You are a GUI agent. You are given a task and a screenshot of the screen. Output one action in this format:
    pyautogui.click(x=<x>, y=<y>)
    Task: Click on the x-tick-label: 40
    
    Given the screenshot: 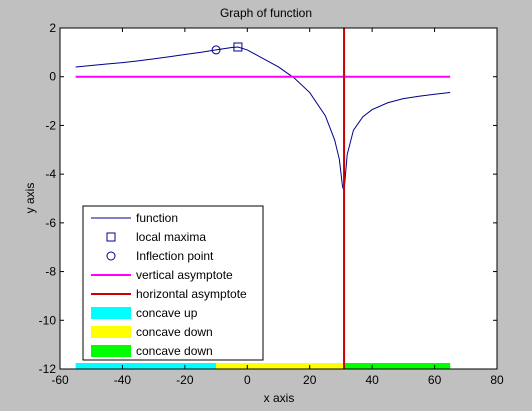 What is the action you would take?
    pyautogui.click(x=372, y=380)
    